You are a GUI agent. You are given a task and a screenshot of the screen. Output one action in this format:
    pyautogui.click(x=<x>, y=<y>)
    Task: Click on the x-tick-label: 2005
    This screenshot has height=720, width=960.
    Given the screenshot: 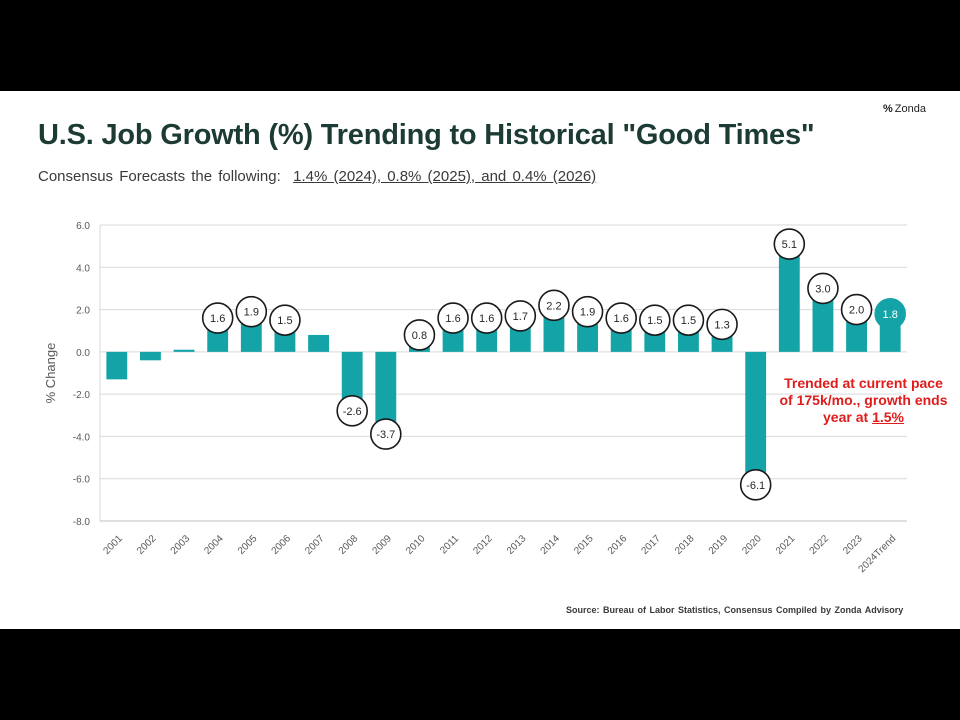 What is the action you would take?
    pyautogui.click(x=248, y=545)
    